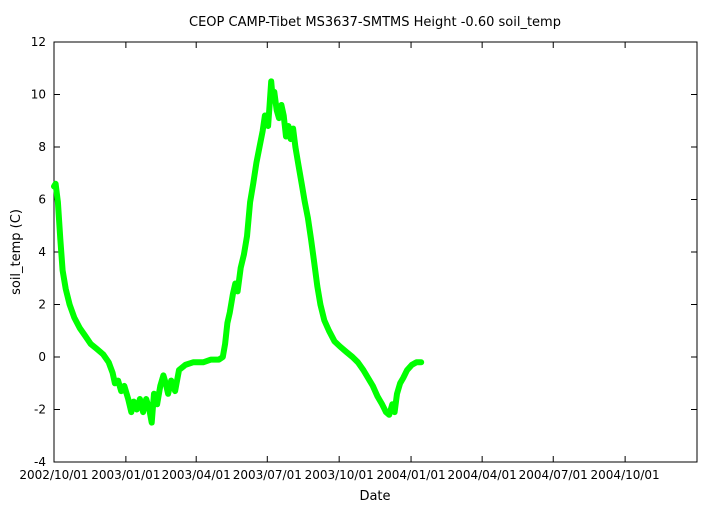 The width and height of the screenshot is (720, 508). I want to click on x-tick-label: 2003/04/01, so click(196, 475).